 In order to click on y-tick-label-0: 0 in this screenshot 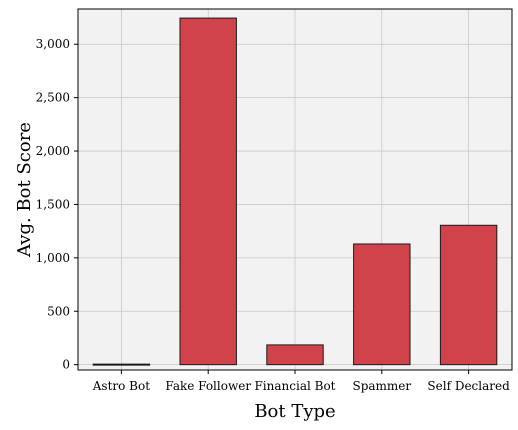, I will do `click(66, 365)`.